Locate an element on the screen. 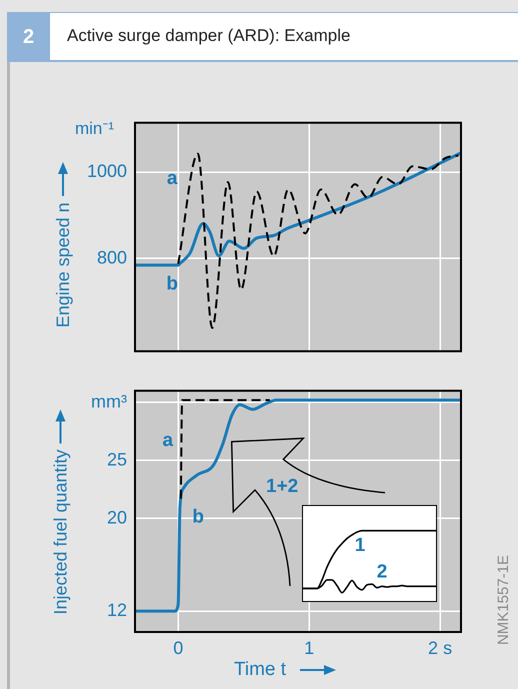  text: 2 is located at coordinates (28, 37).